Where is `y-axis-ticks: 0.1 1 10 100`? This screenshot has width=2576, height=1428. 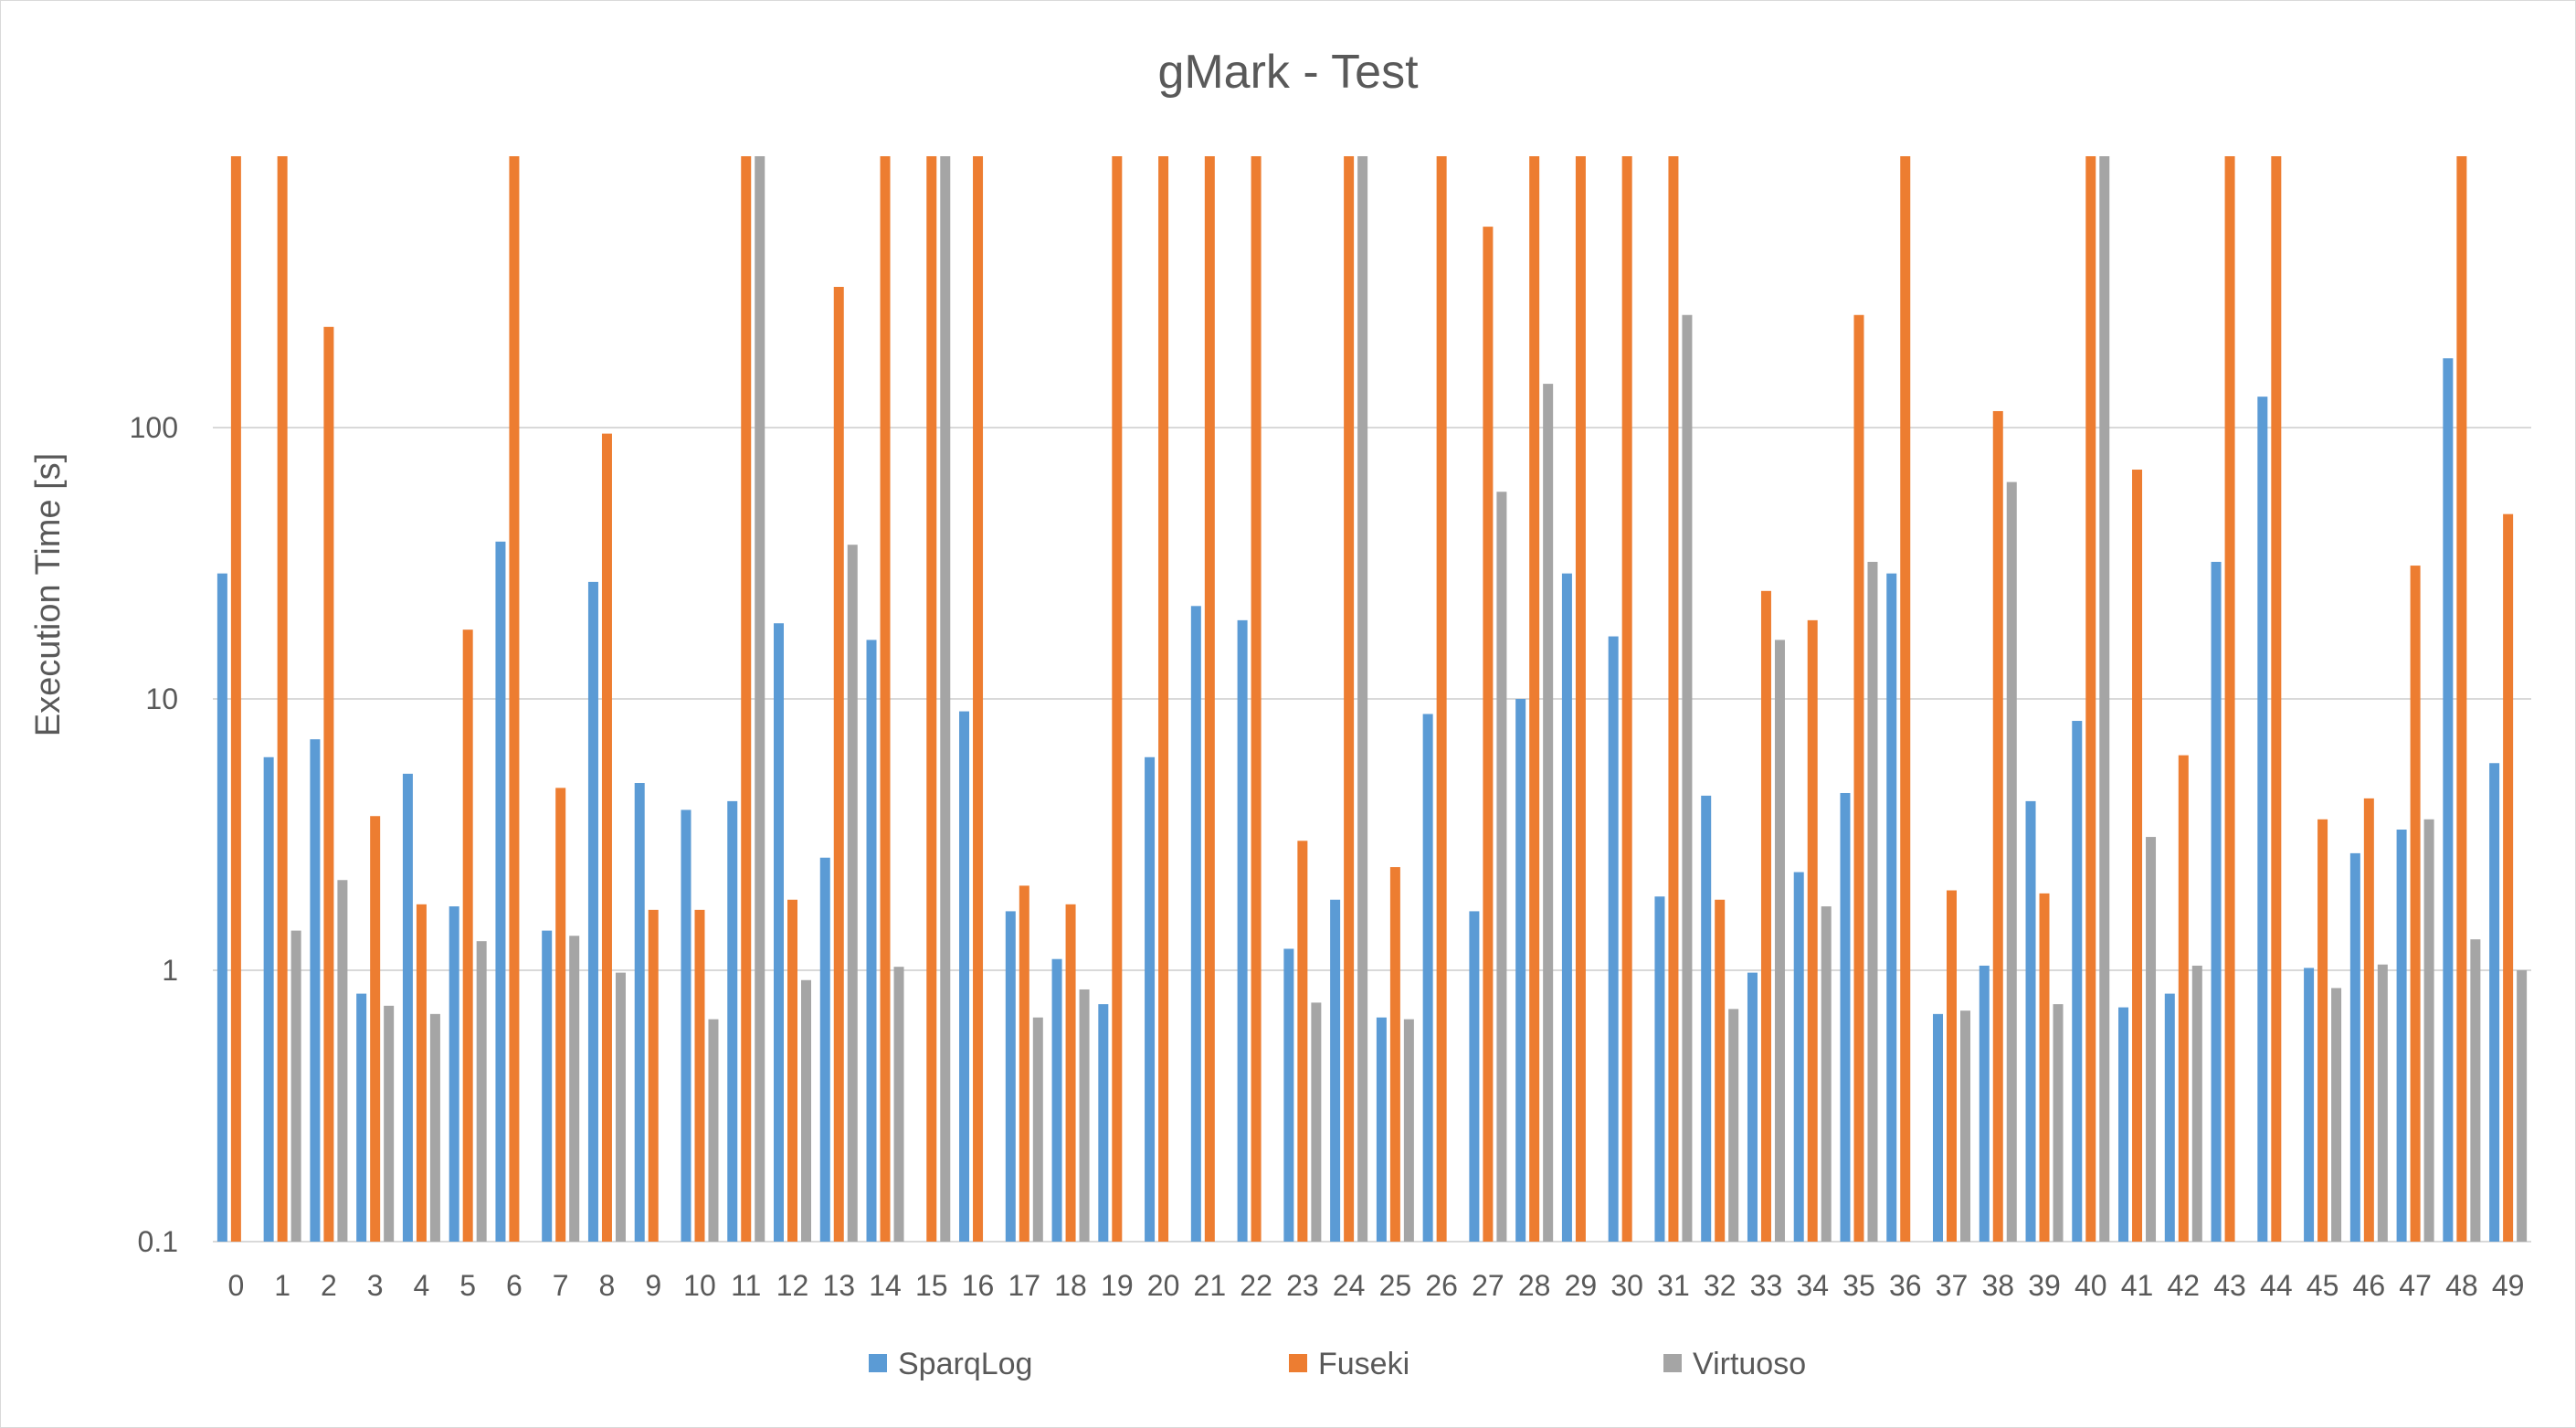 y-axis-ticks: 0.1 1 10 100 is located at coordinates (154, 835).